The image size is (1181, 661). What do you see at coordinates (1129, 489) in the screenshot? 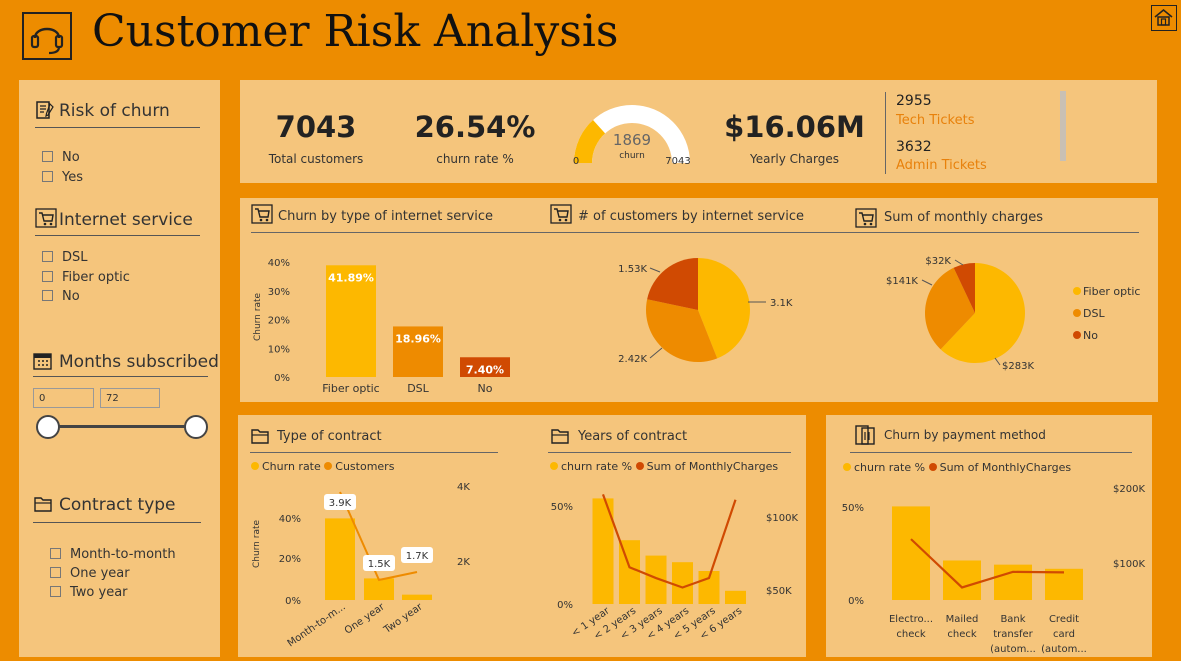
I see `y2-tick: $200K` at bounding box center [1129, 489].